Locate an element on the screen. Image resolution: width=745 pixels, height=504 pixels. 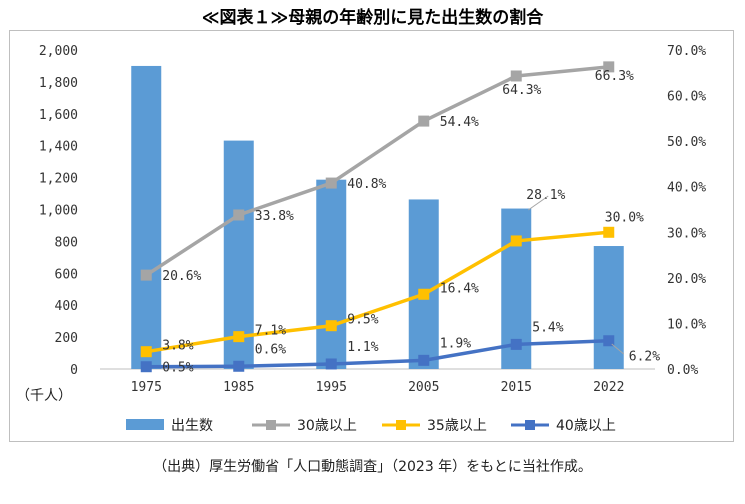
data-label: 3.8% is located at coordinates (177, 346).